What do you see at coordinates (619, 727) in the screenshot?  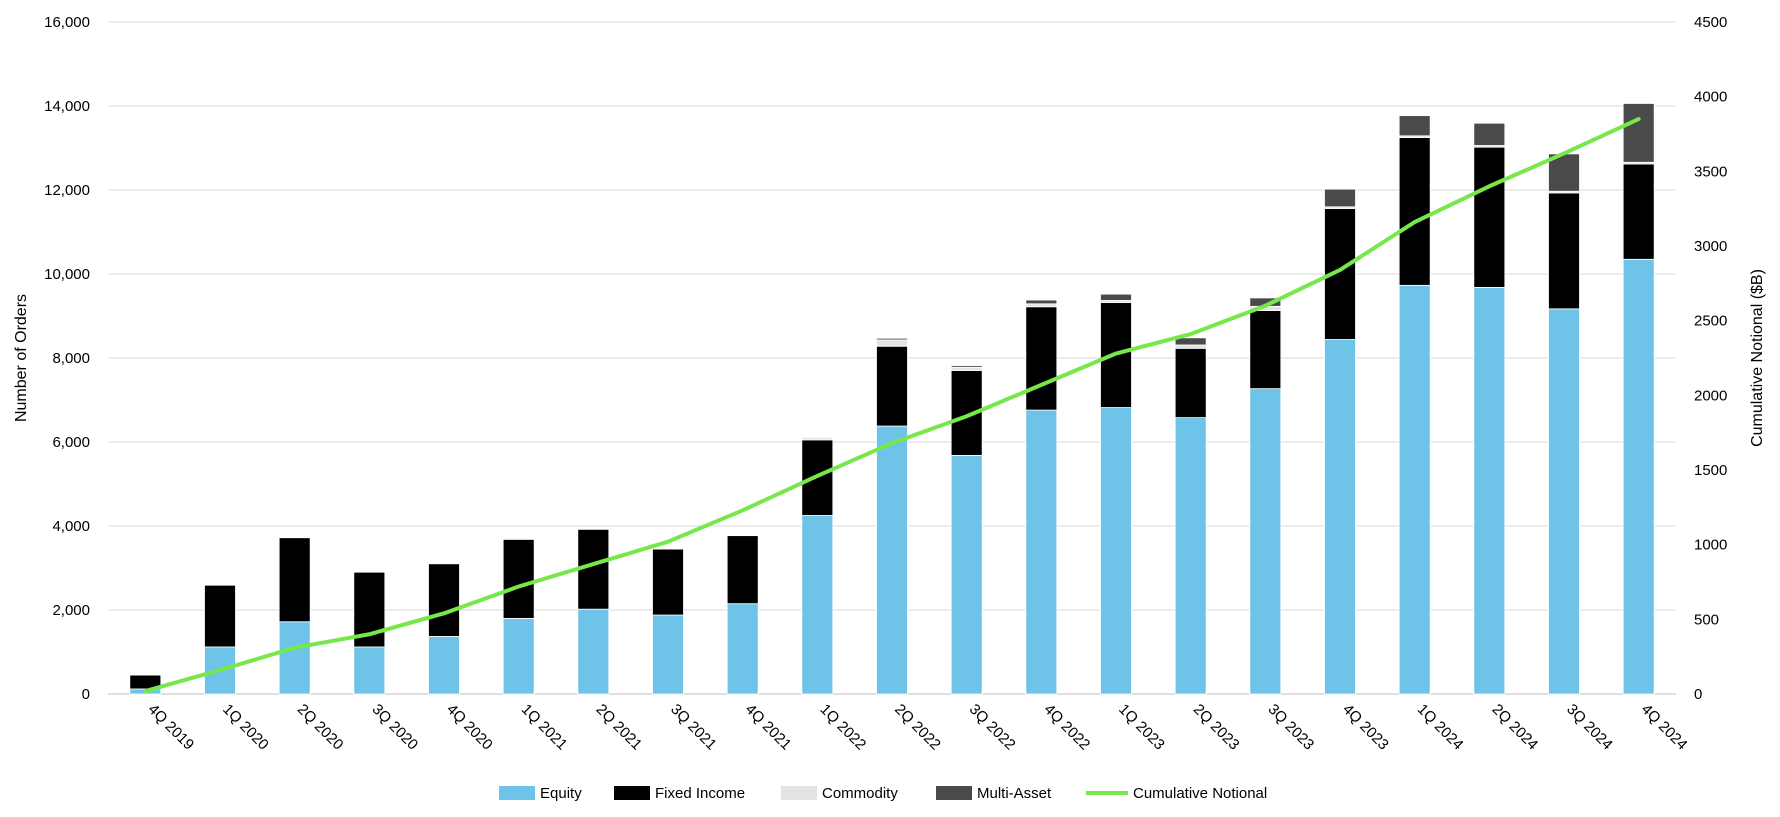 I see `x-tick-label: 2Q 2021` at bounding box center [619, 727].